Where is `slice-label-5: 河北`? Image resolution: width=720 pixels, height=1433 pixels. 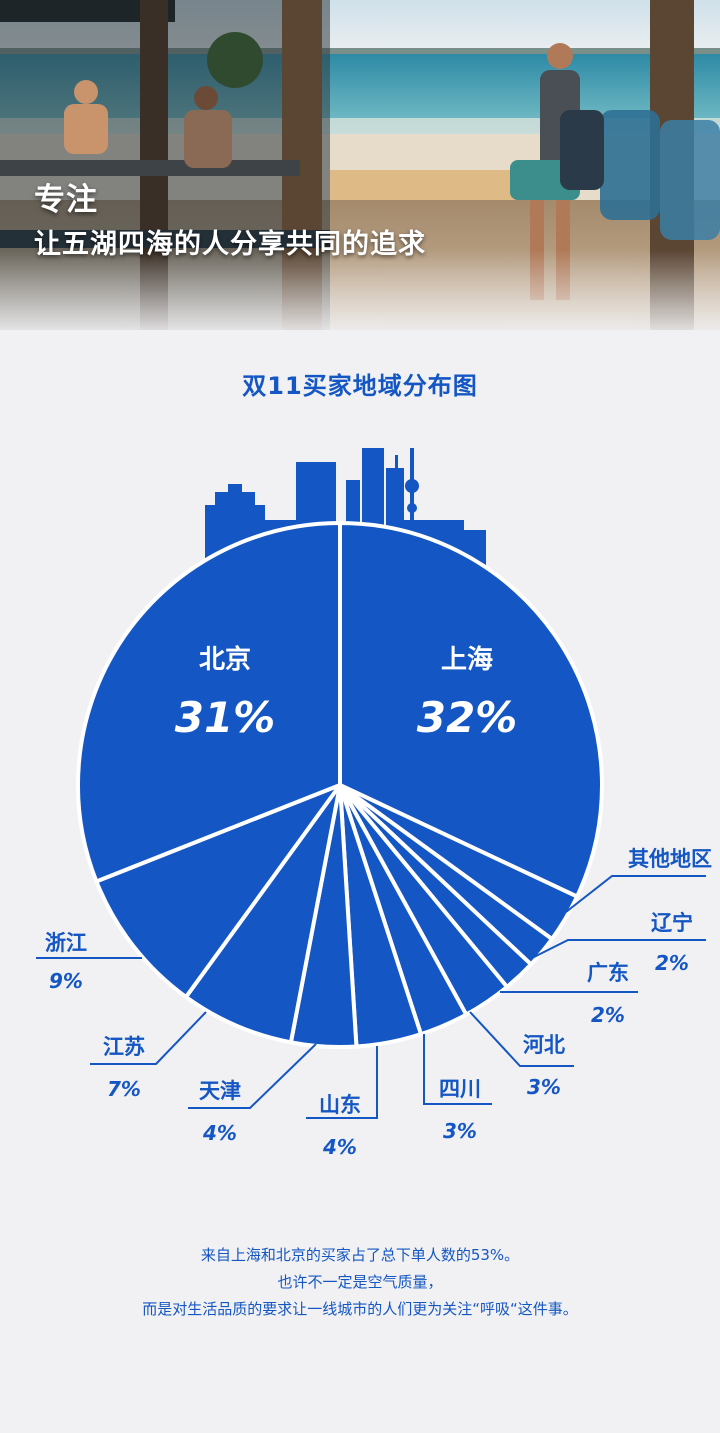 slice-label-5: 河北 is located at coordinates (544, 1045).